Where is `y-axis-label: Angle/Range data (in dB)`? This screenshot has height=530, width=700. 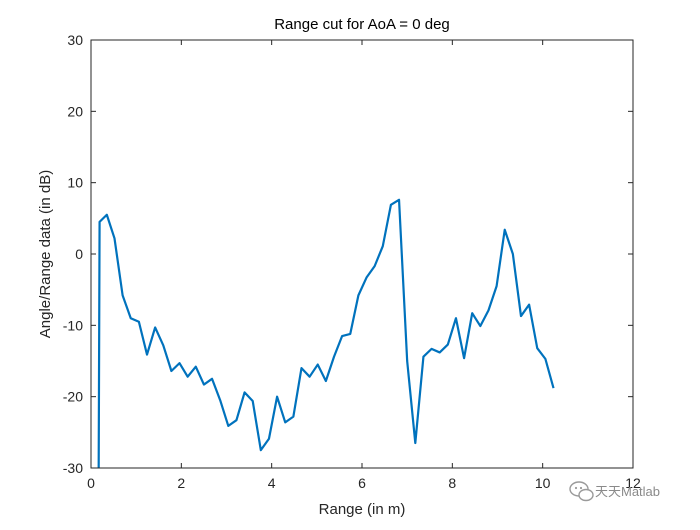 y-axis-label: Angle/Range data (in dB) is located at coordinates (45, 254).